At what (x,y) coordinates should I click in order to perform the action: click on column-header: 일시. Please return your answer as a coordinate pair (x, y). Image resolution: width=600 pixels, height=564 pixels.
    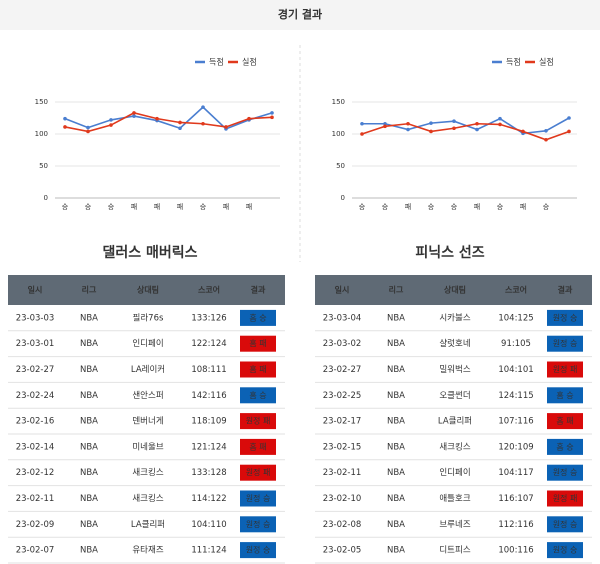
    Looking at the image, I should click on (342, 290).